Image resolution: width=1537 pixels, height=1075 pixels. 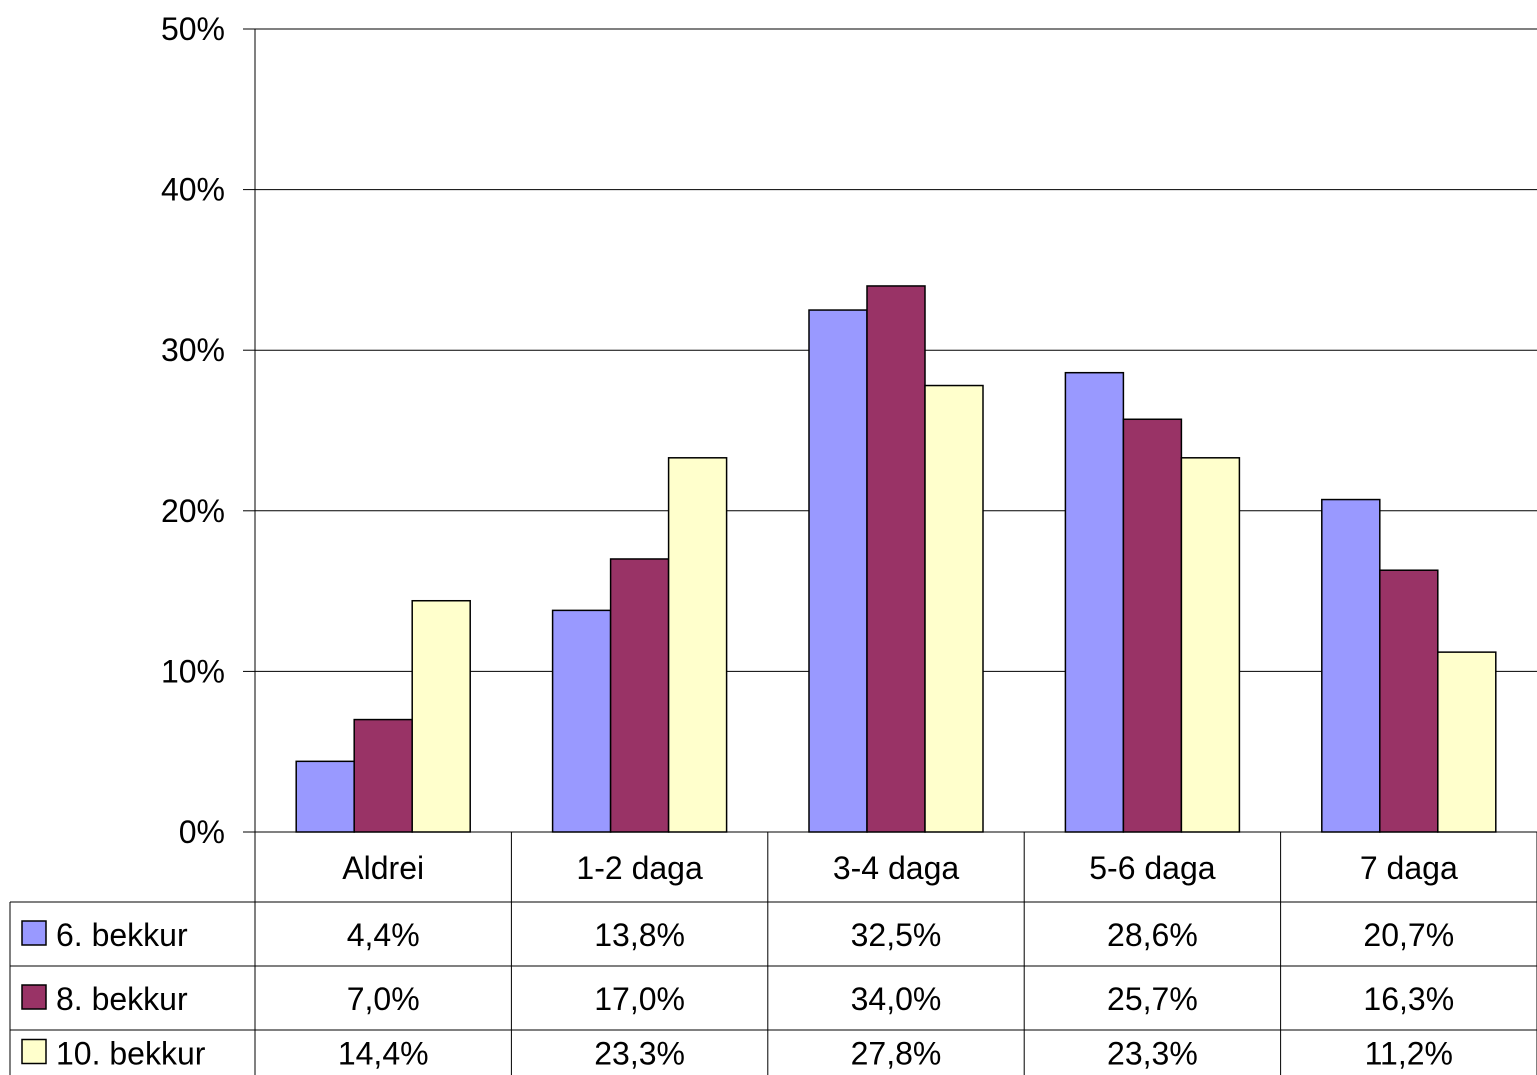 I want to click on data-value-label: 34,0%, so click(x=896, y=999).